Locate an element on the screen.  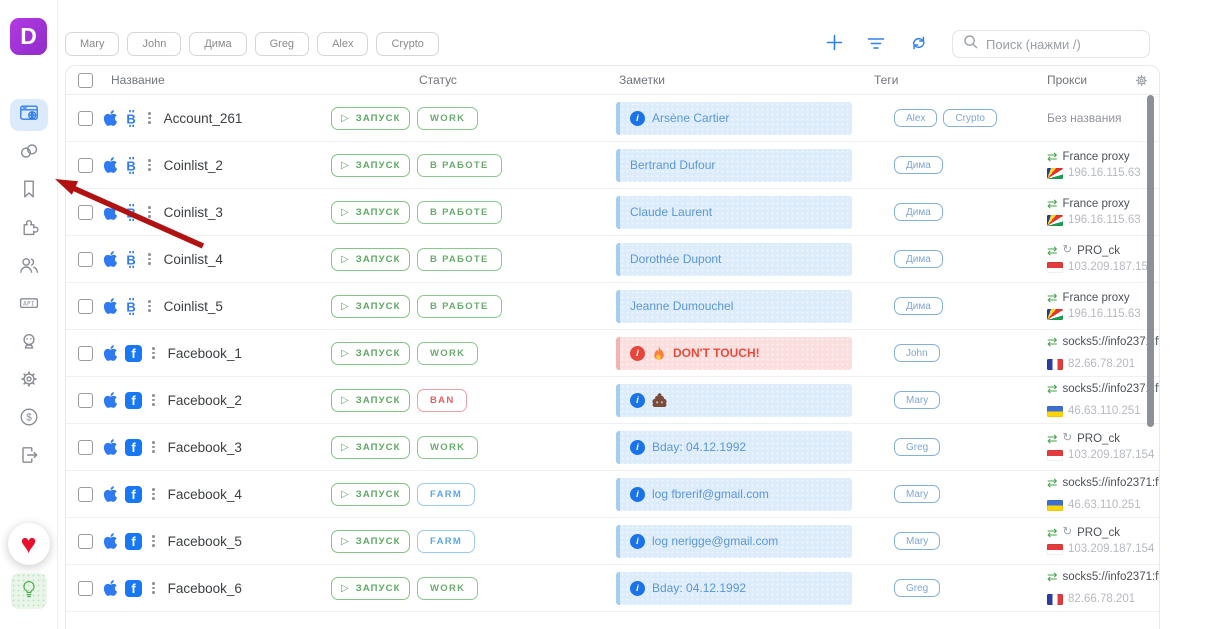
sidebar-item-profiles is located at coordinates (28, 115).